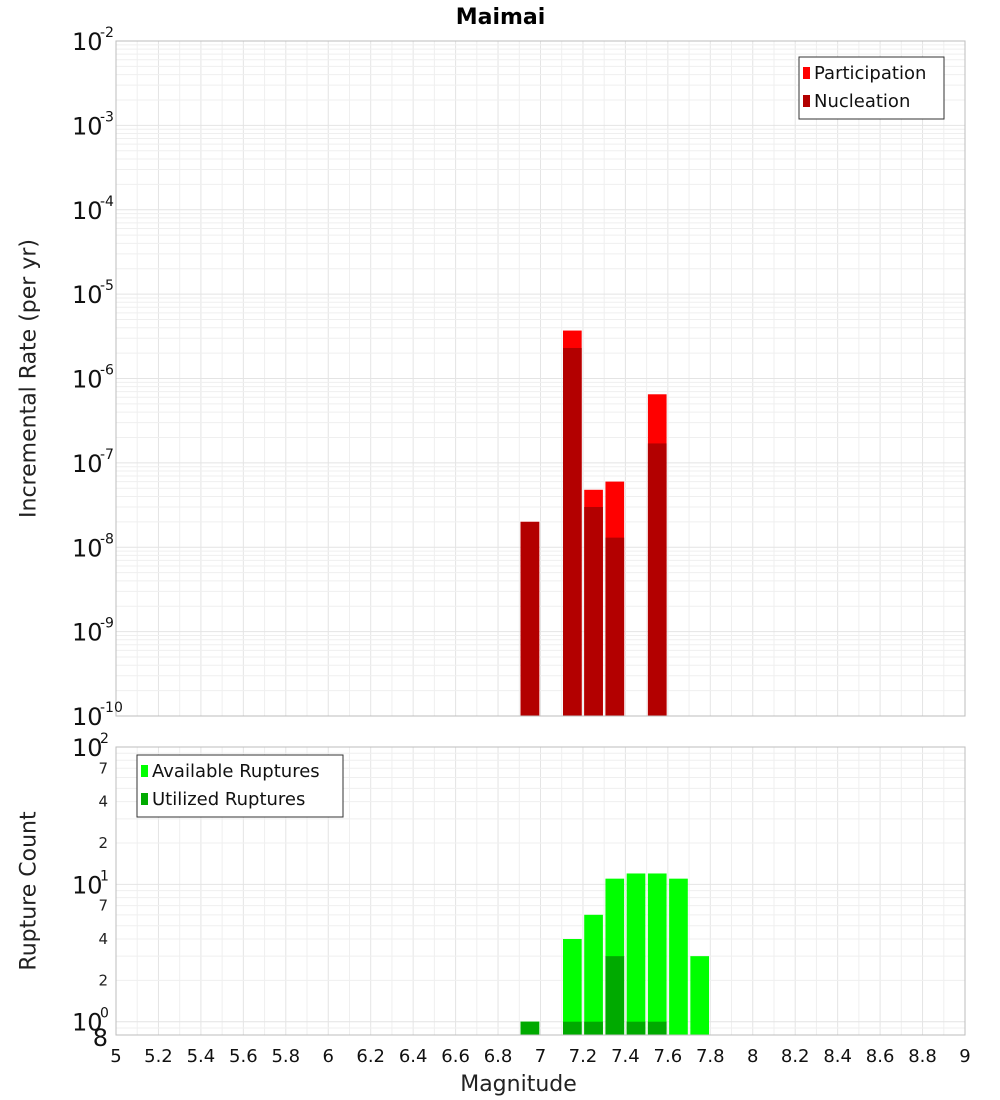 This screenshot has height=1100, width=1000. What do you see at coordinates (100, 1038) in the screenshot?
I see `y-minor-tick-label: 8` at bounding box center [100, 1038].